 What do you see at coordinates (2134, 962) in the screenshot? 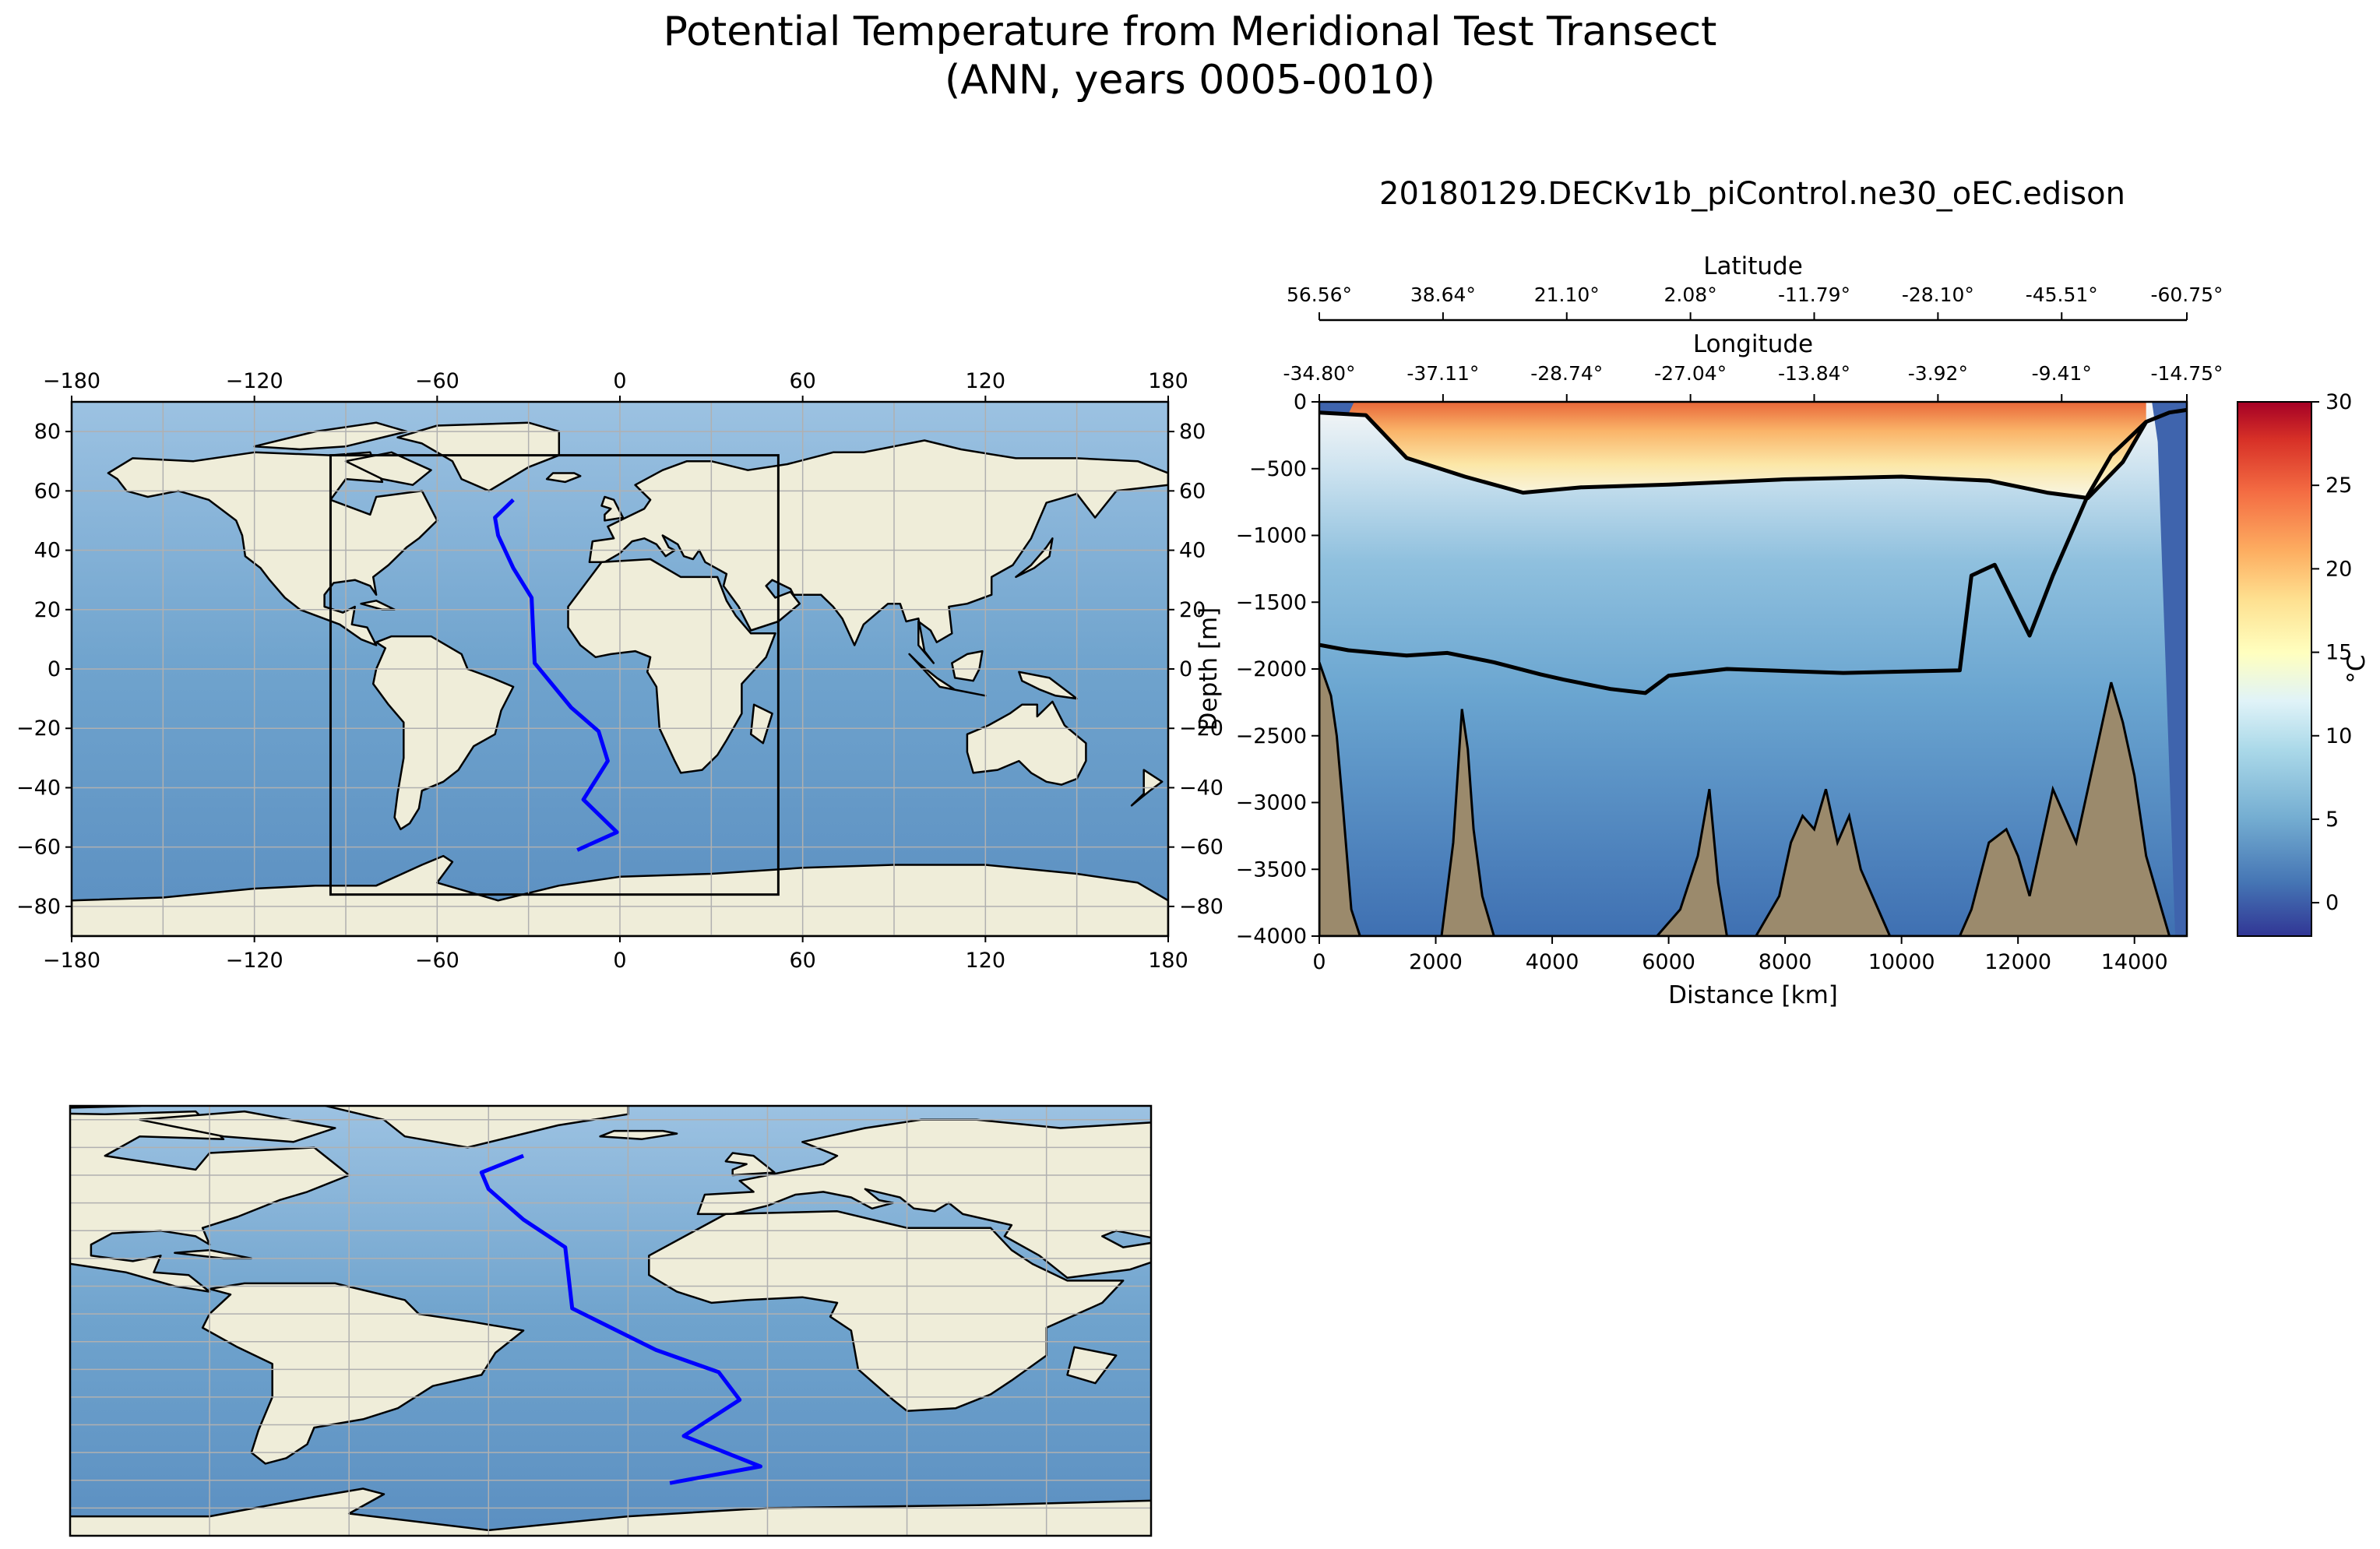
I see `section-x-tick-label: 14000` at bounding box center [2134, 962].